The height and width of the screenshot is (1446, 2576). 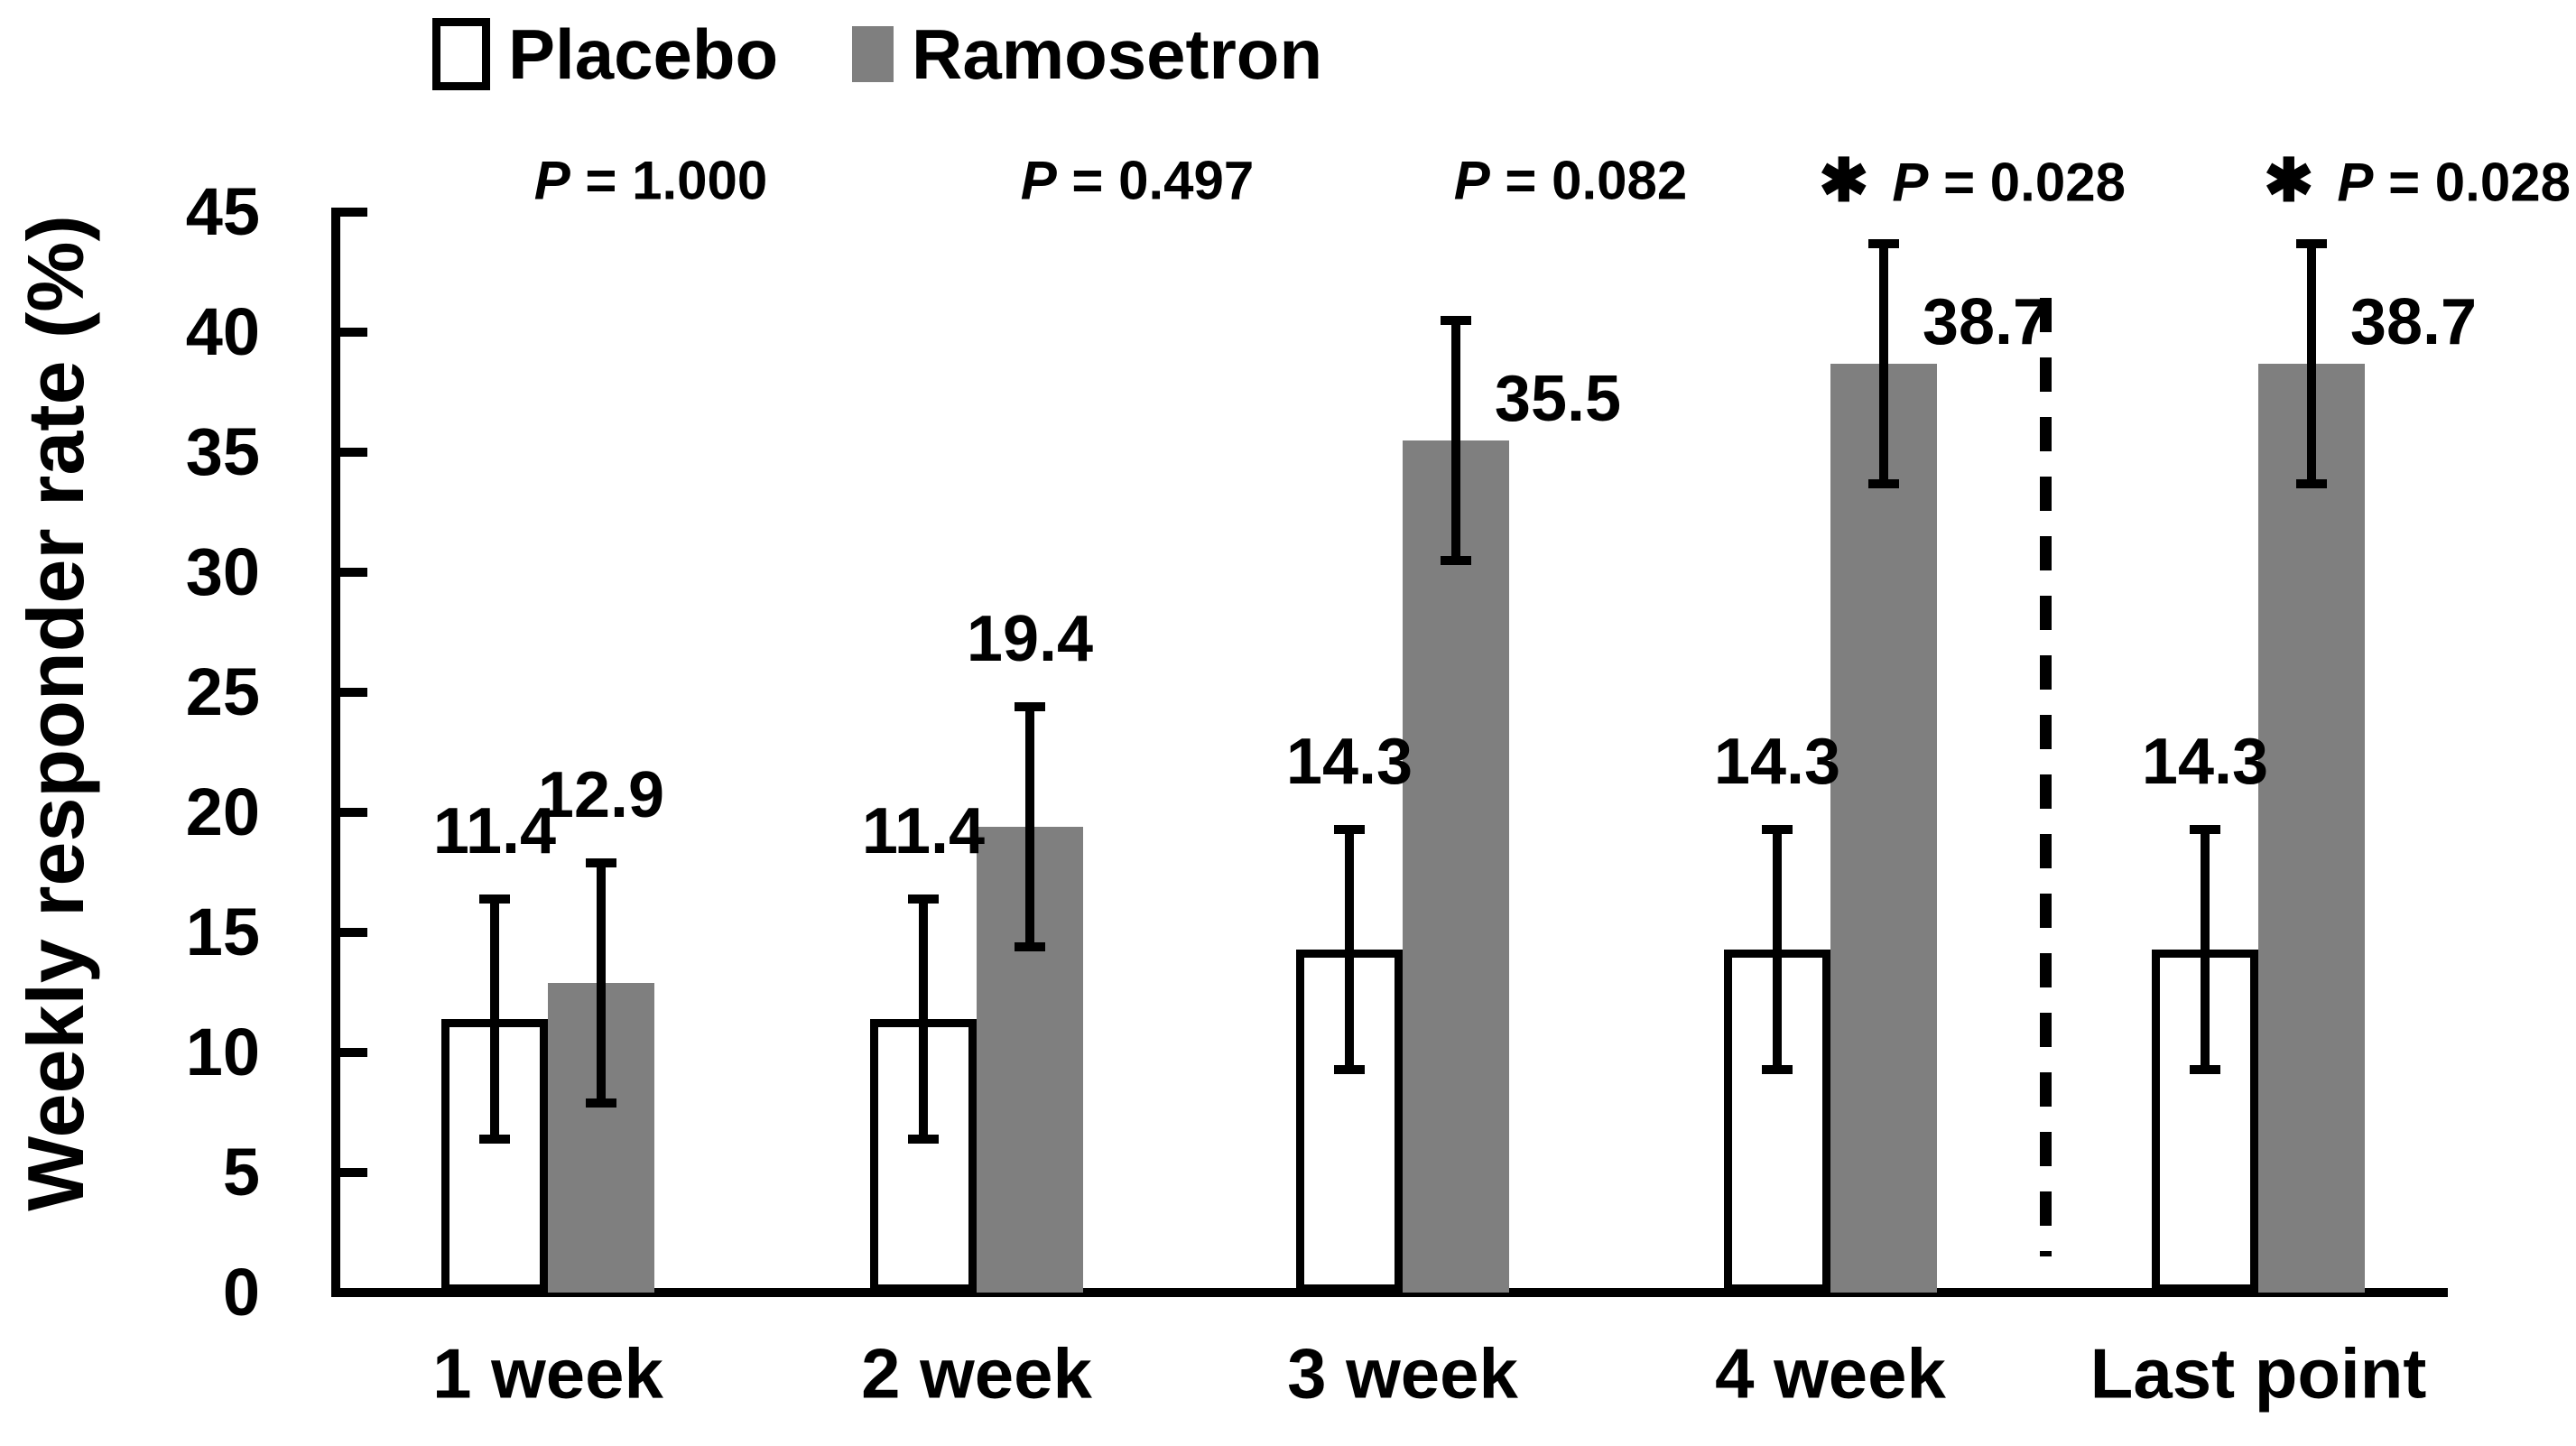 I want to click on bar-placebo-last-point, so click(x=2205, y=1121).